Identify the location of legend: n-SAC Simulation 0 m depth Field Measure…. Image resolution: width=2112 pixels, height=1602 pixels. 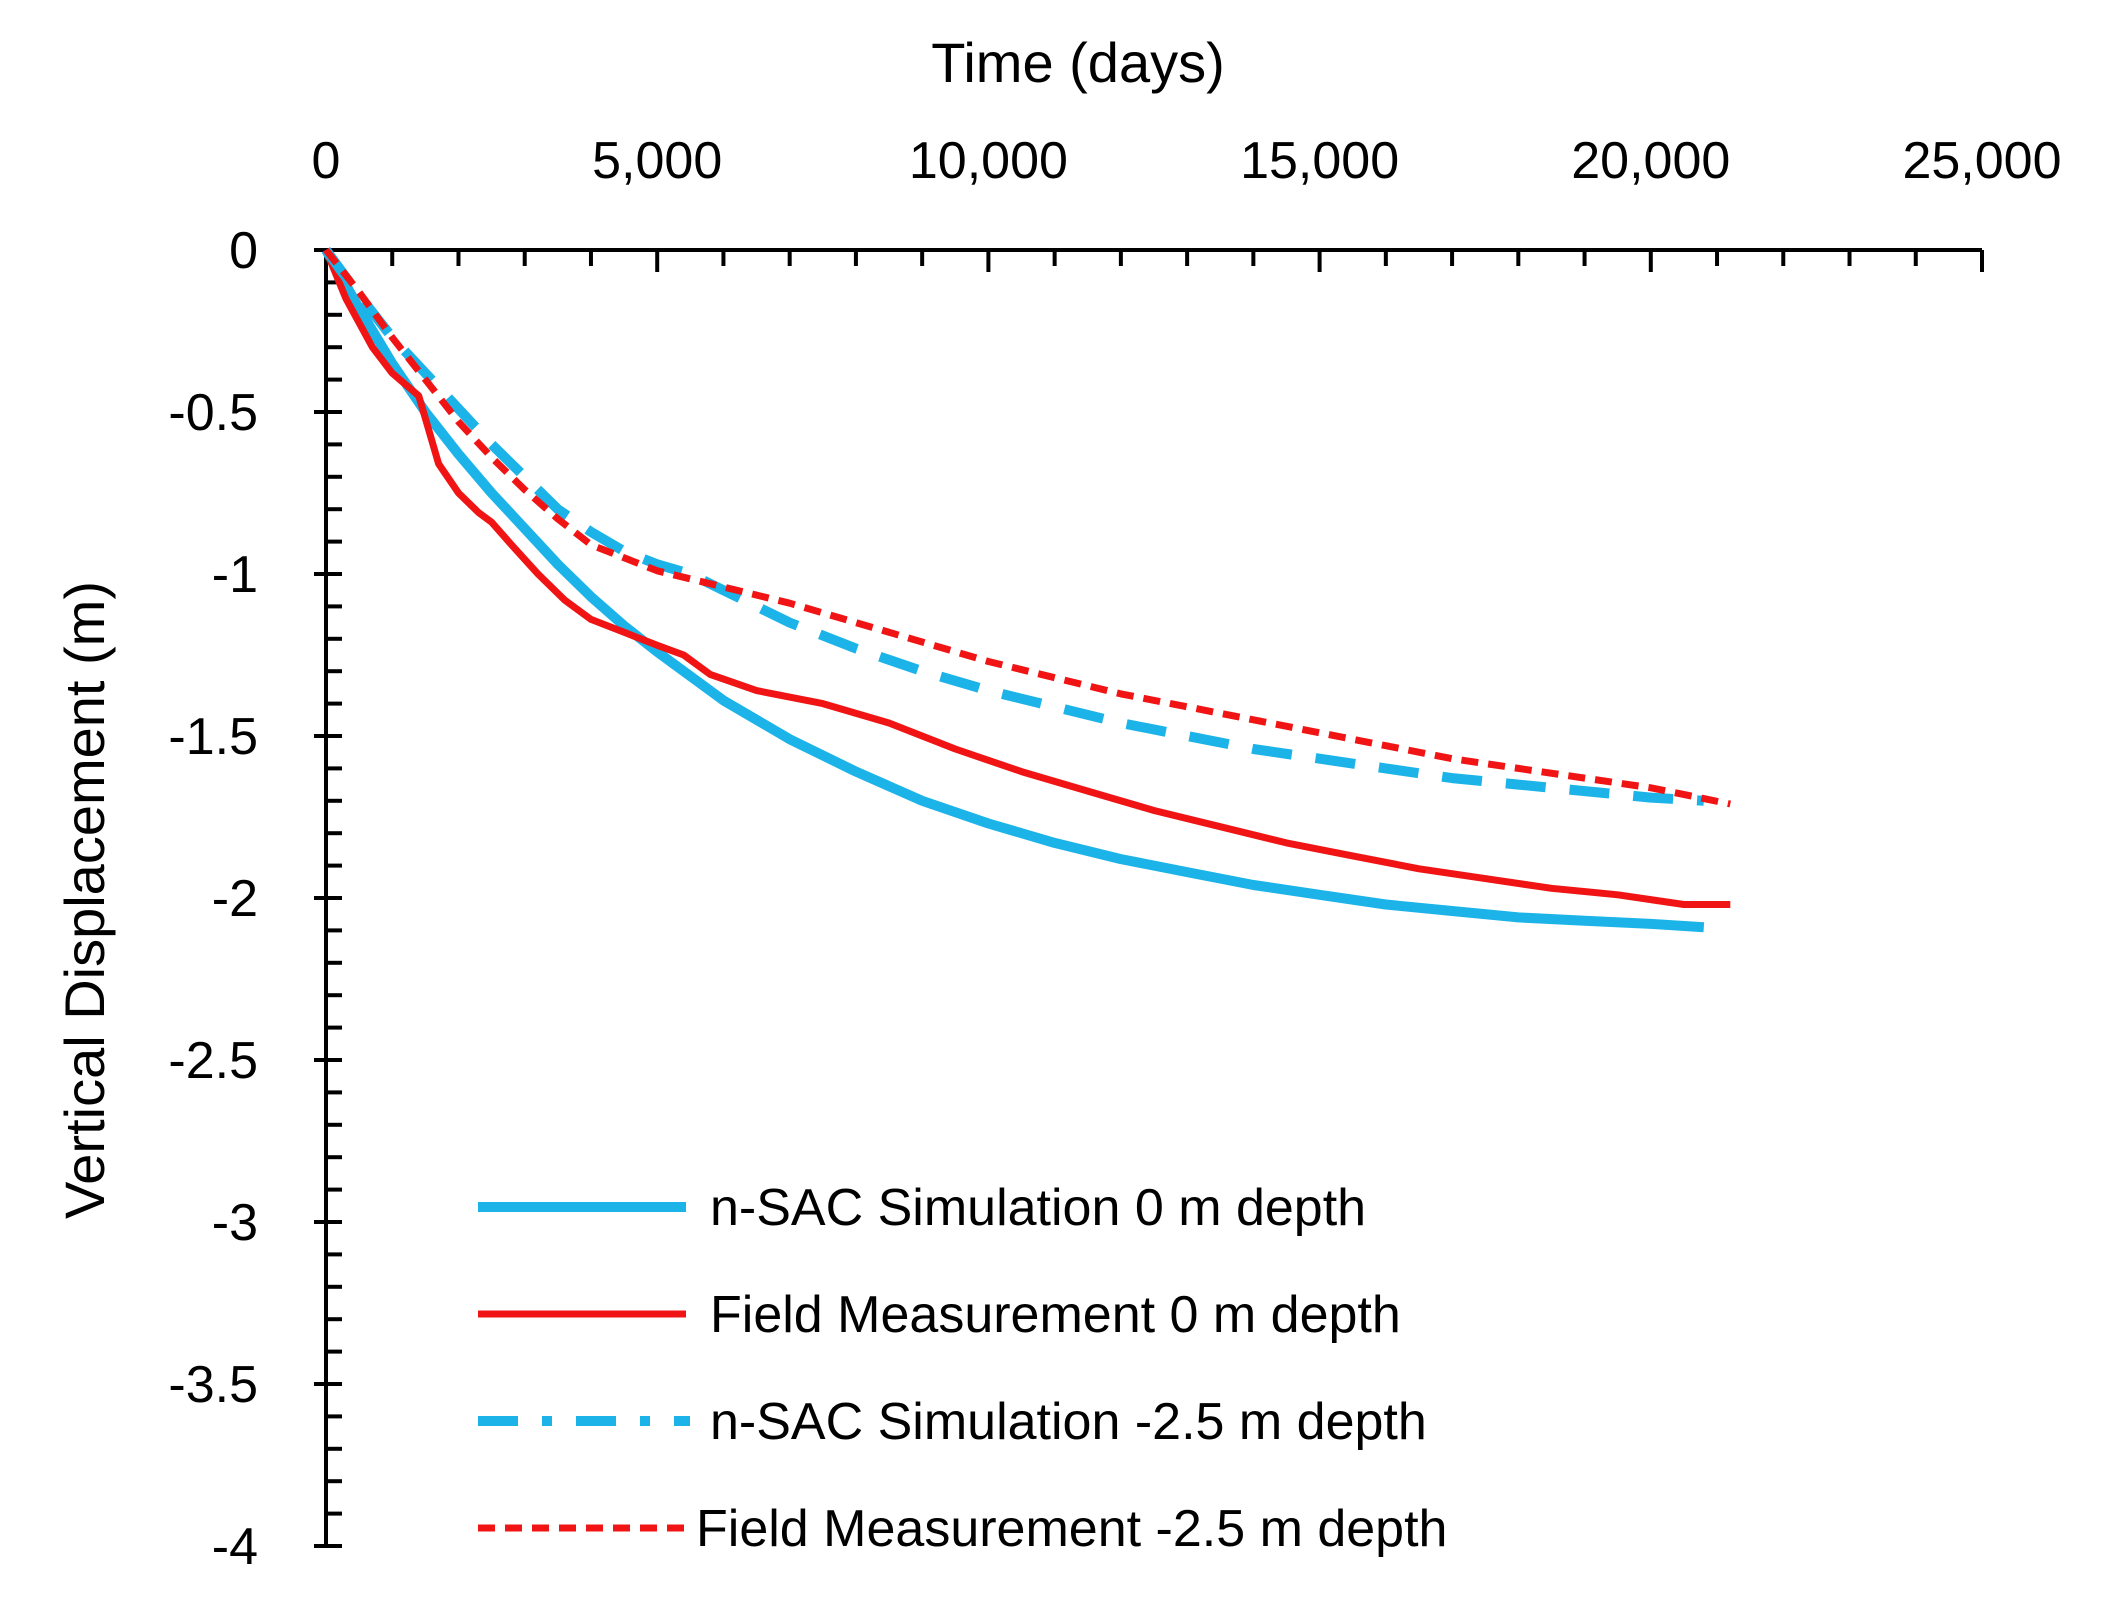
(962, 1368).